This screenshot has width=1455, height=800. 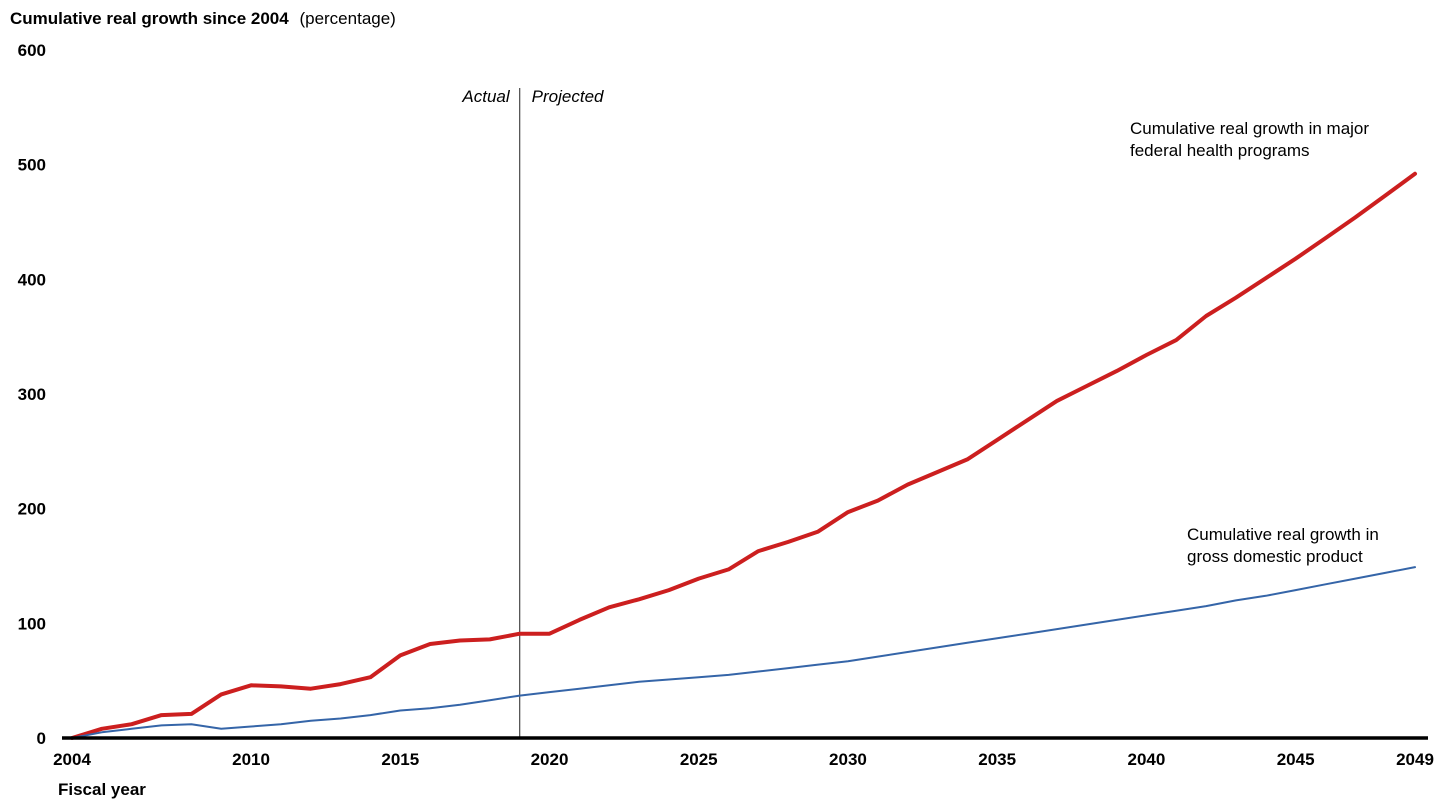 I want to click on divider-label-projected: Projected, so click(x=568, y=96).